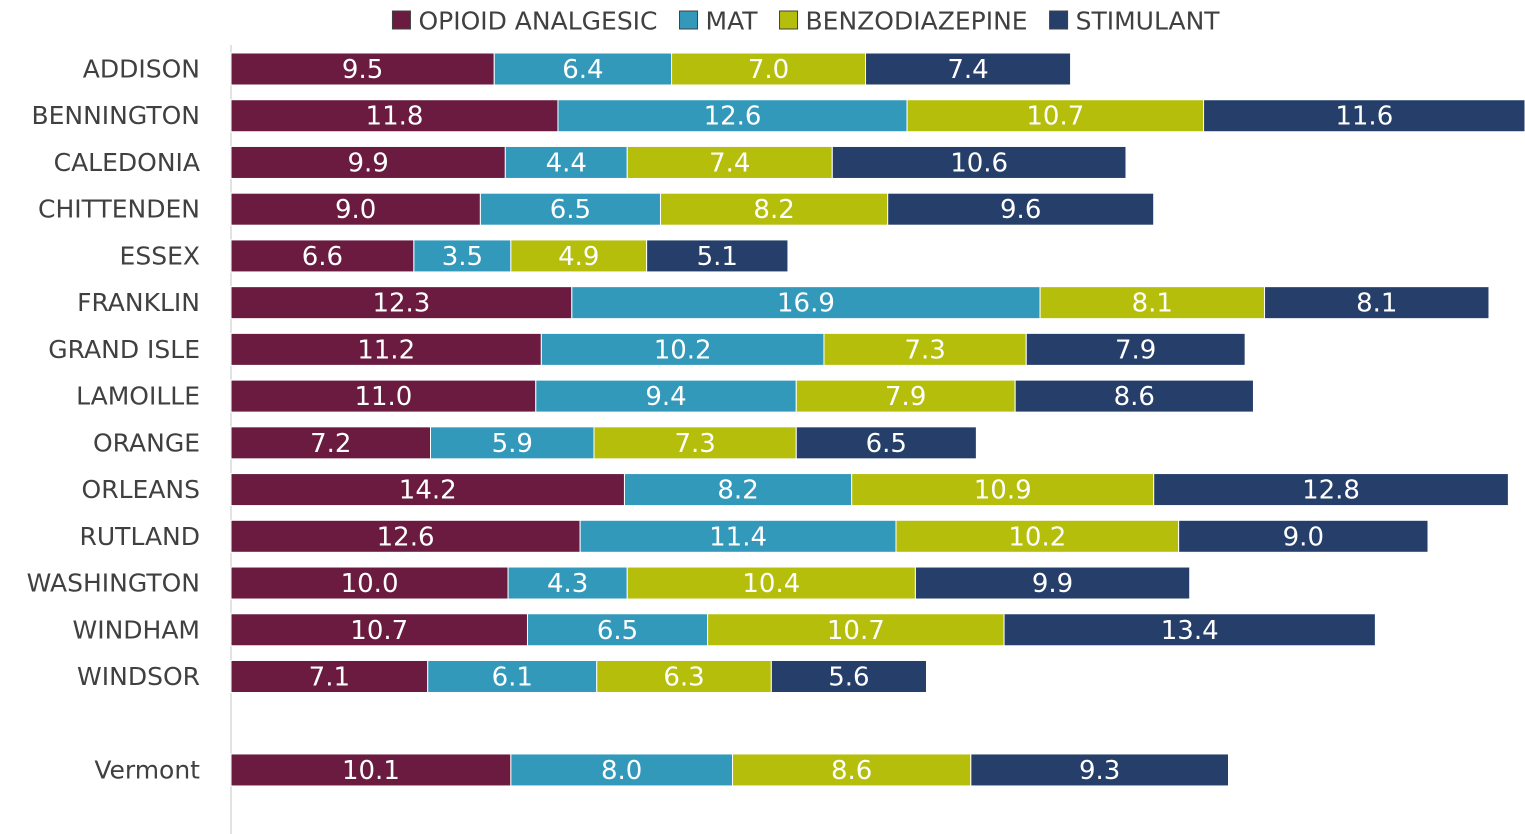 This screenshot has height=834, width=1525. What do you see at coordinates (512, 677) in the screenshot?
I see `data-label: 6.1` at bounding box center [512, 677].